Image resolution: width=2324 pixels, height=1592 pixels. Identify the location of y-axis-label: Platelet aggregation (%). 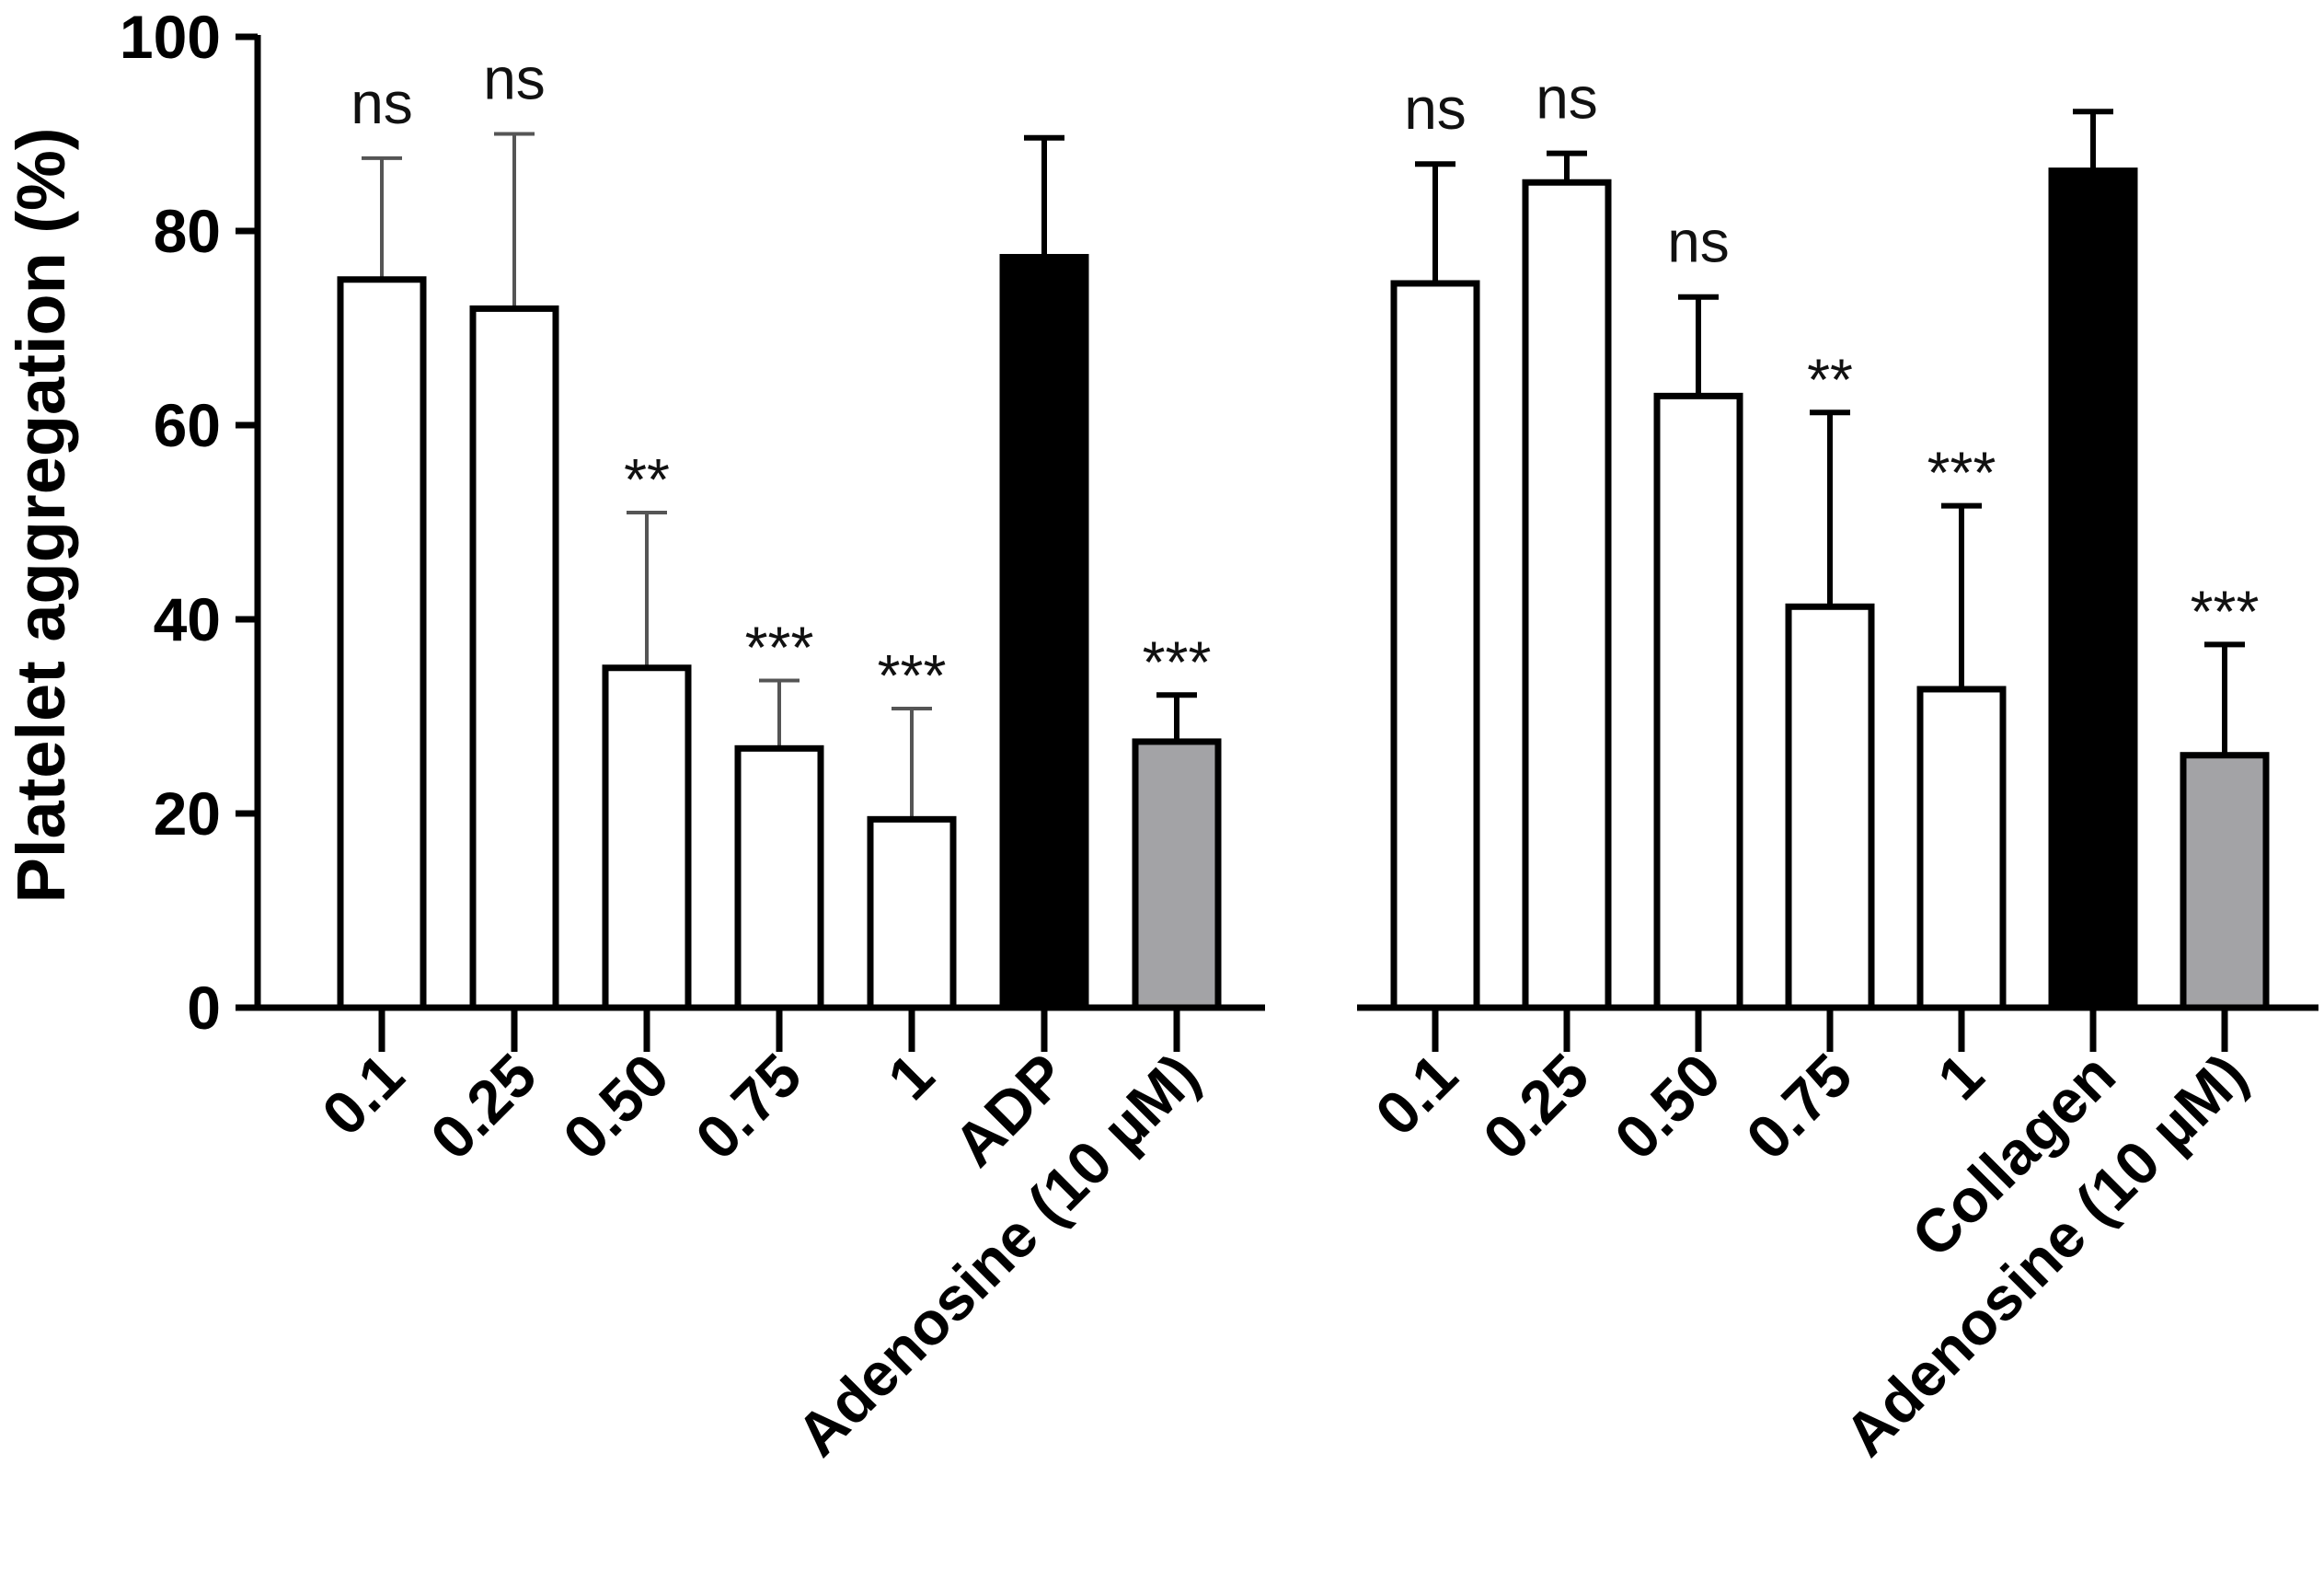
(41, 516).